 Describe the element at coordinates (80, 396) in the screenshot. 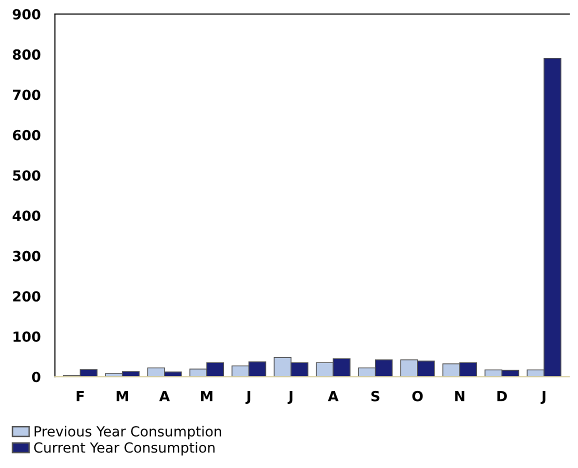

I see `x-tick-label: F` at that location.